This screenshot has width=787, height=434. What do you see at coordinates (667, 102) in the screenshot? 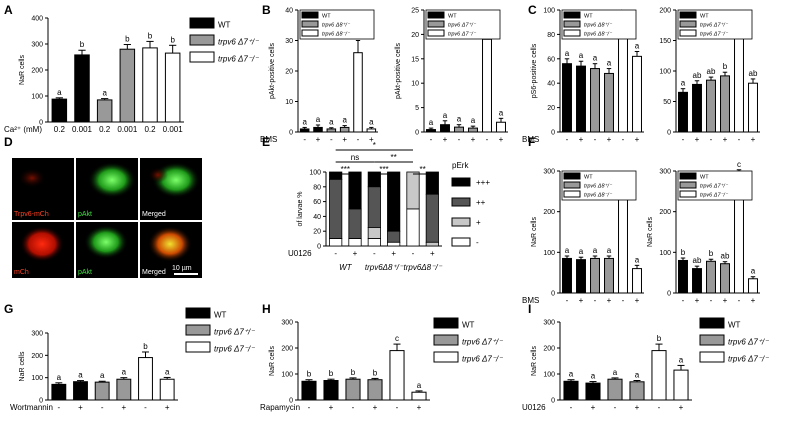
I see `y-tick-label: 50` at bounding box center [667, 102].